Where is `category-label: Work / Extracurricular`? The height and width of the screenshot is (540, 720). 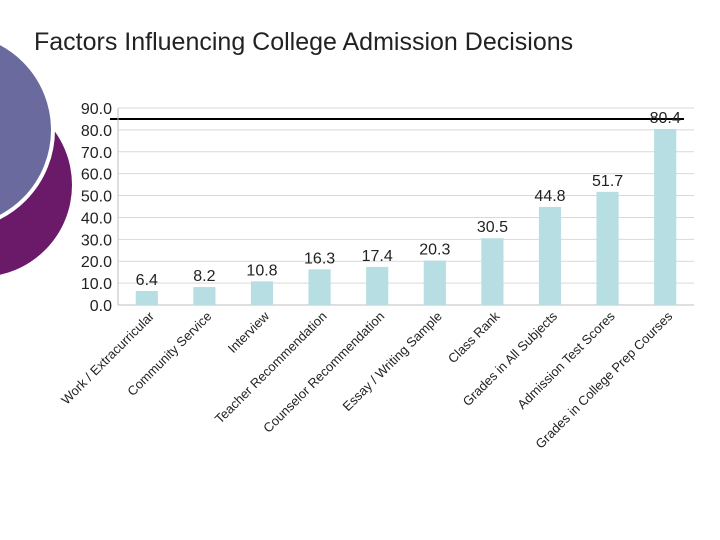 category-label: Work / Extracurricular is located at coordinates (107, 357).